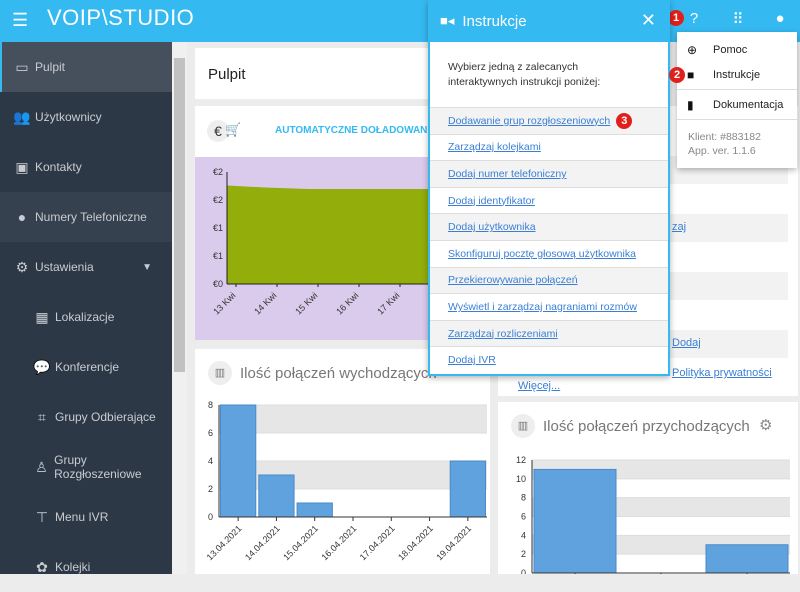 Image resolution: width=800 pixels, height=592 pixels. What do you see at coordinates (513, 280) in the screenshot?
I see `instruction-link: Przekierowywanie połączeń` at bounding box center [513, 280].